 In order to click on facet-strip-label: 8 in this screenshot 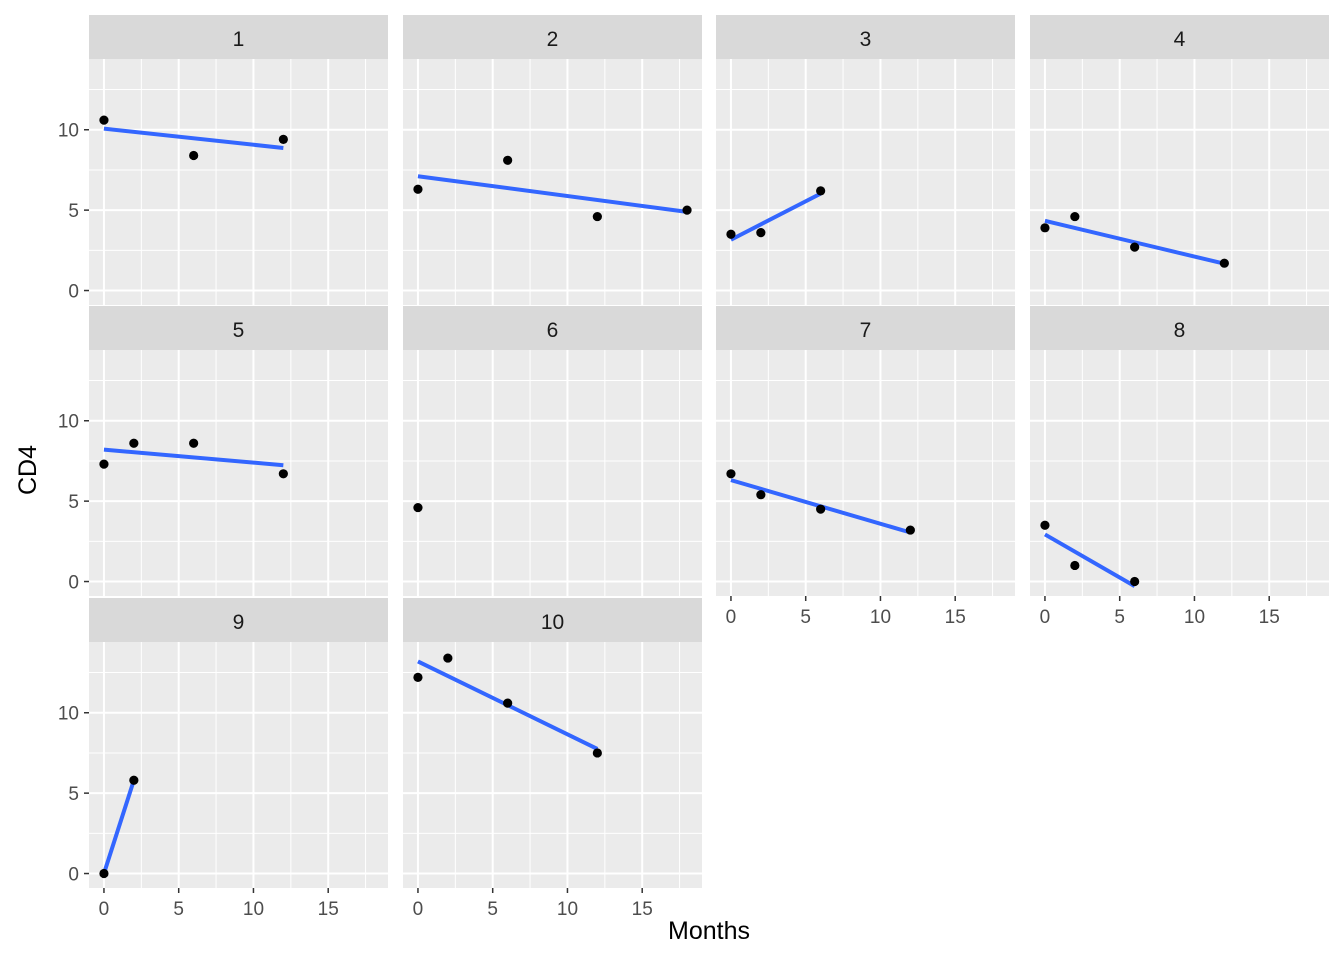, I will do `click(1180, 330)`.